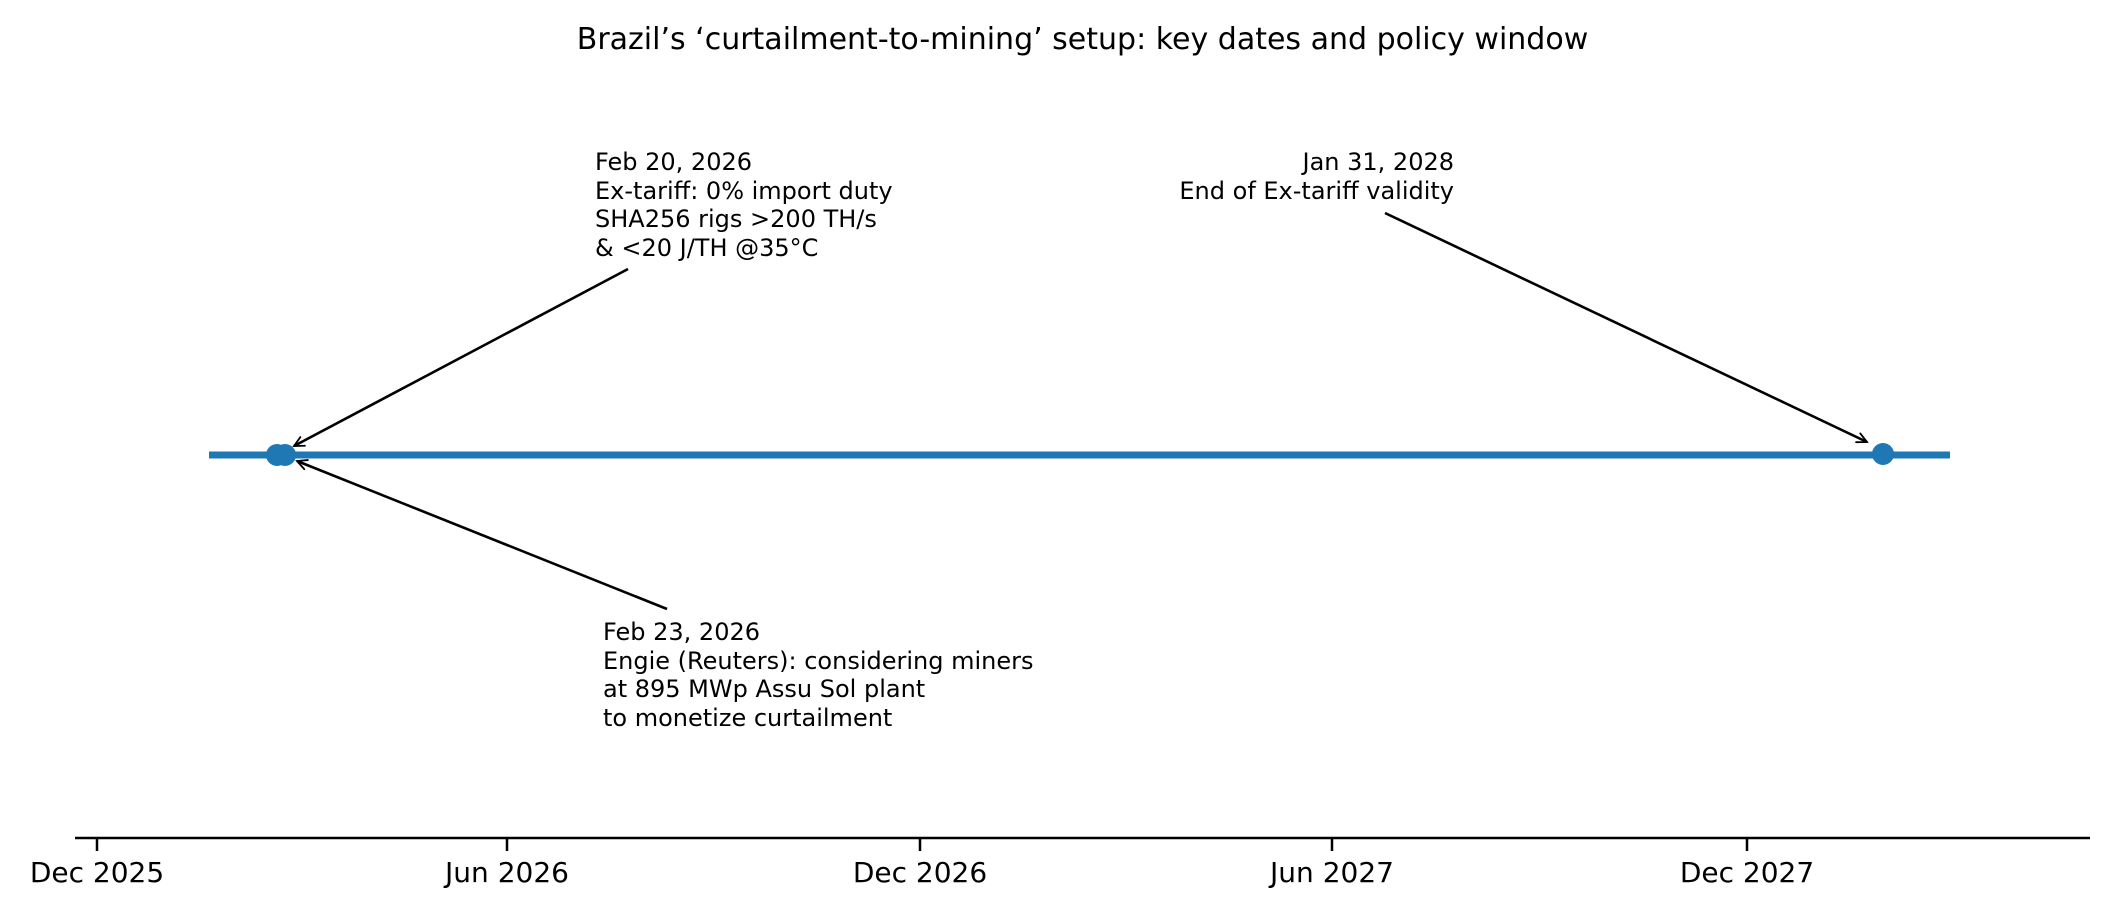 This screenshot has width=2113, height=913. Describe the element at coordinates (764, 689) in the screenshot. I see `annotation-text-line: at 895 MWp Assu Sol plant` at that location.